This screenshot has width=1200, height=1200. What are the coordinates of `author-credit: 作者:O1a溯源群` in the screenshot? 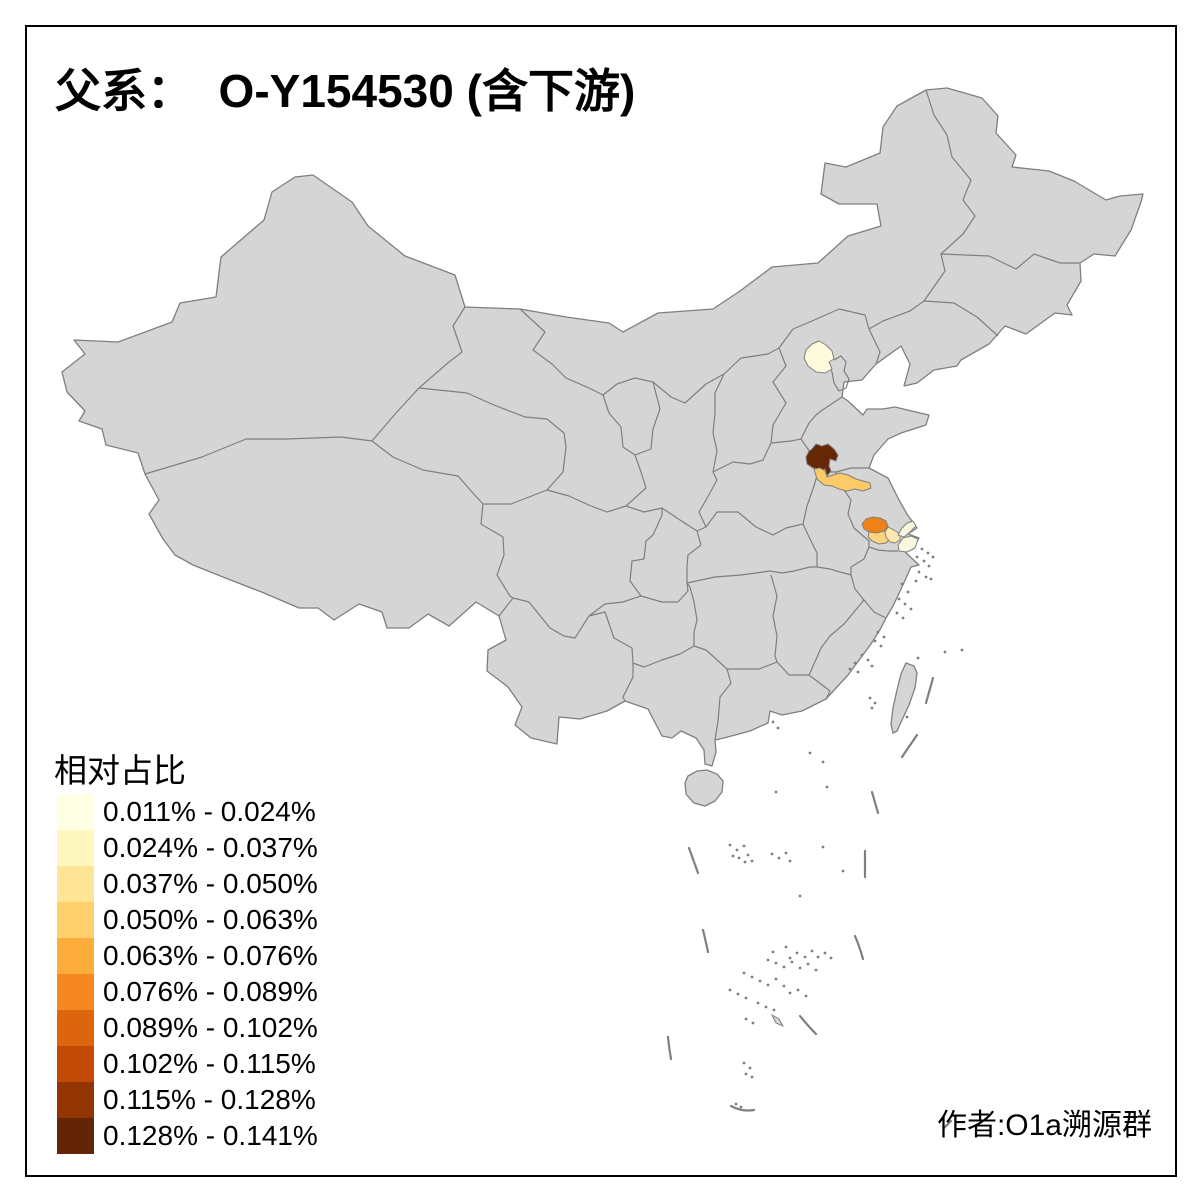 It's located at (1044, 1125).